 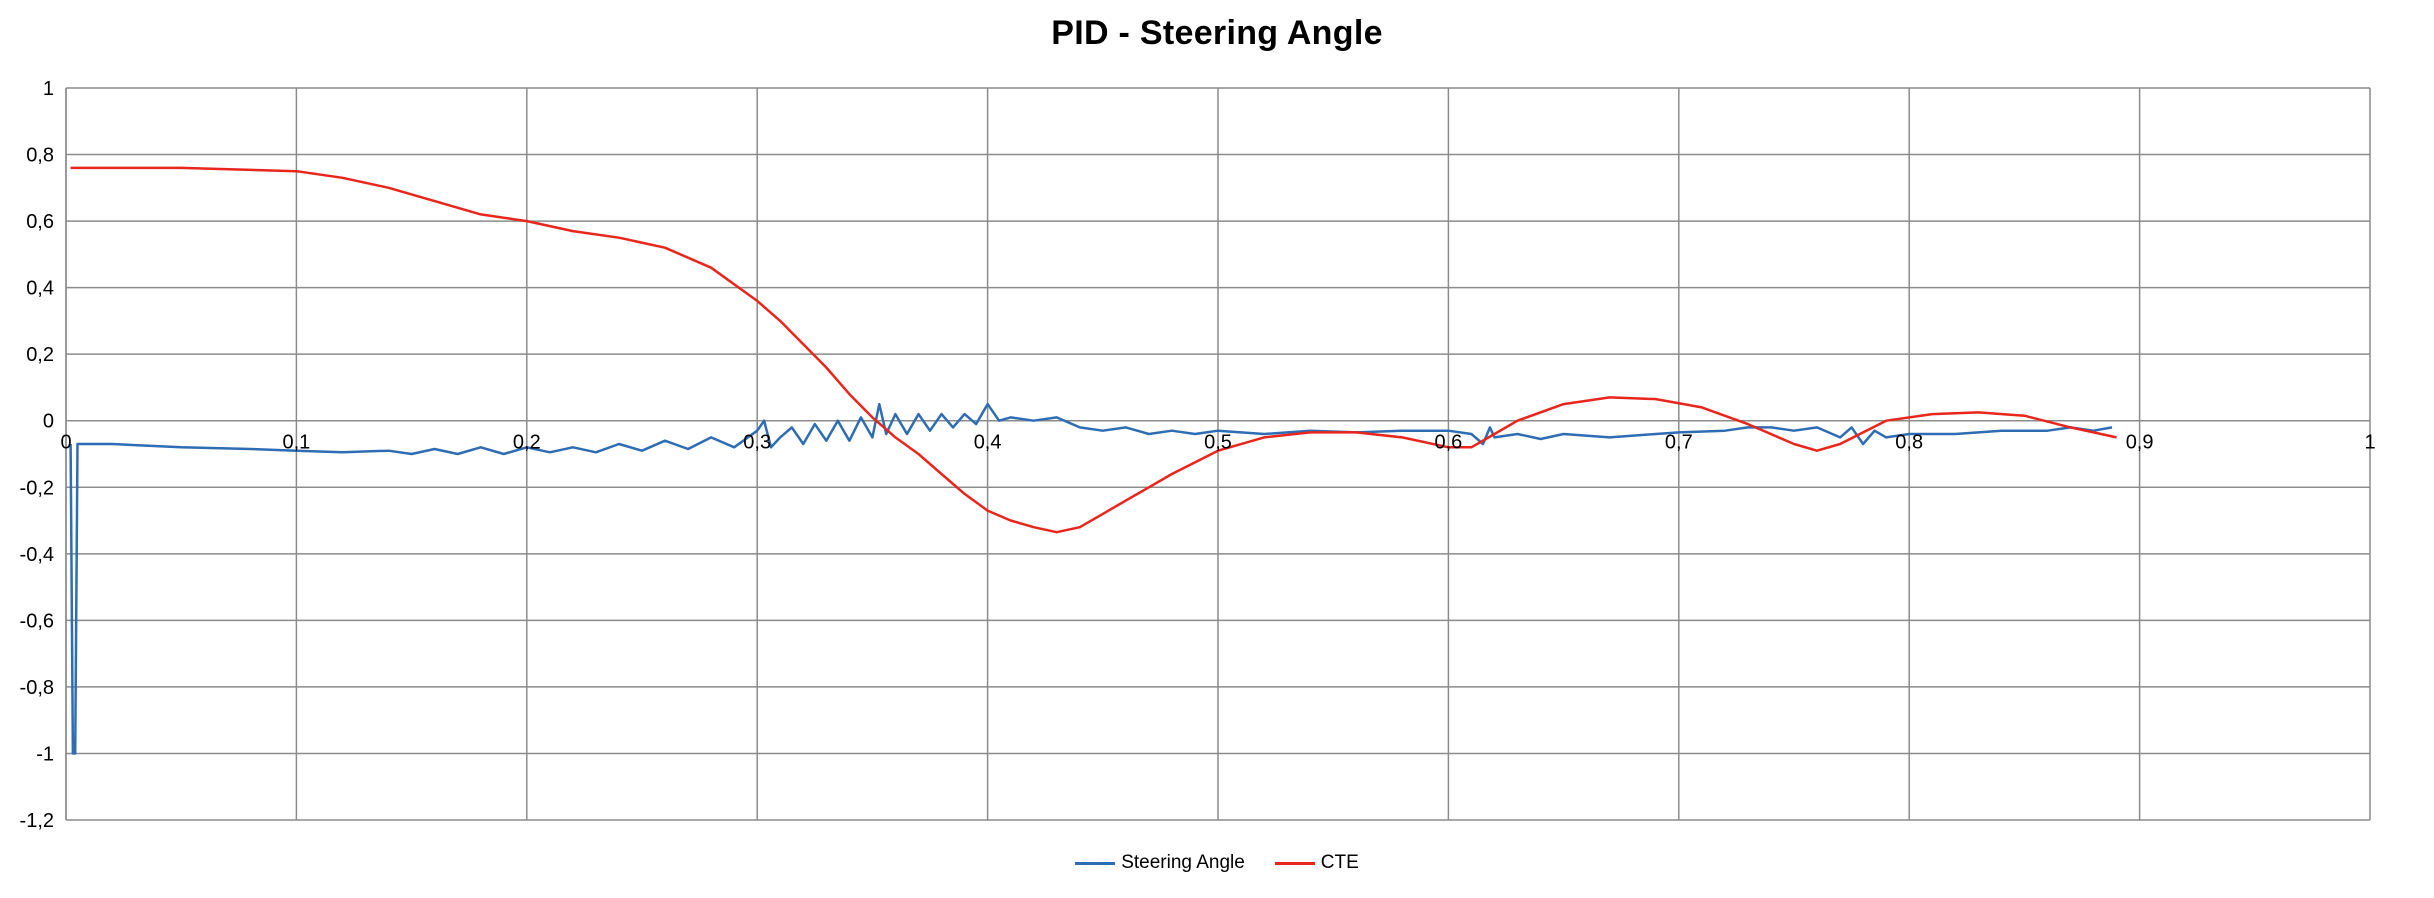 I want to click on x-tick-label: 0,2, so click(x=527, y=443).